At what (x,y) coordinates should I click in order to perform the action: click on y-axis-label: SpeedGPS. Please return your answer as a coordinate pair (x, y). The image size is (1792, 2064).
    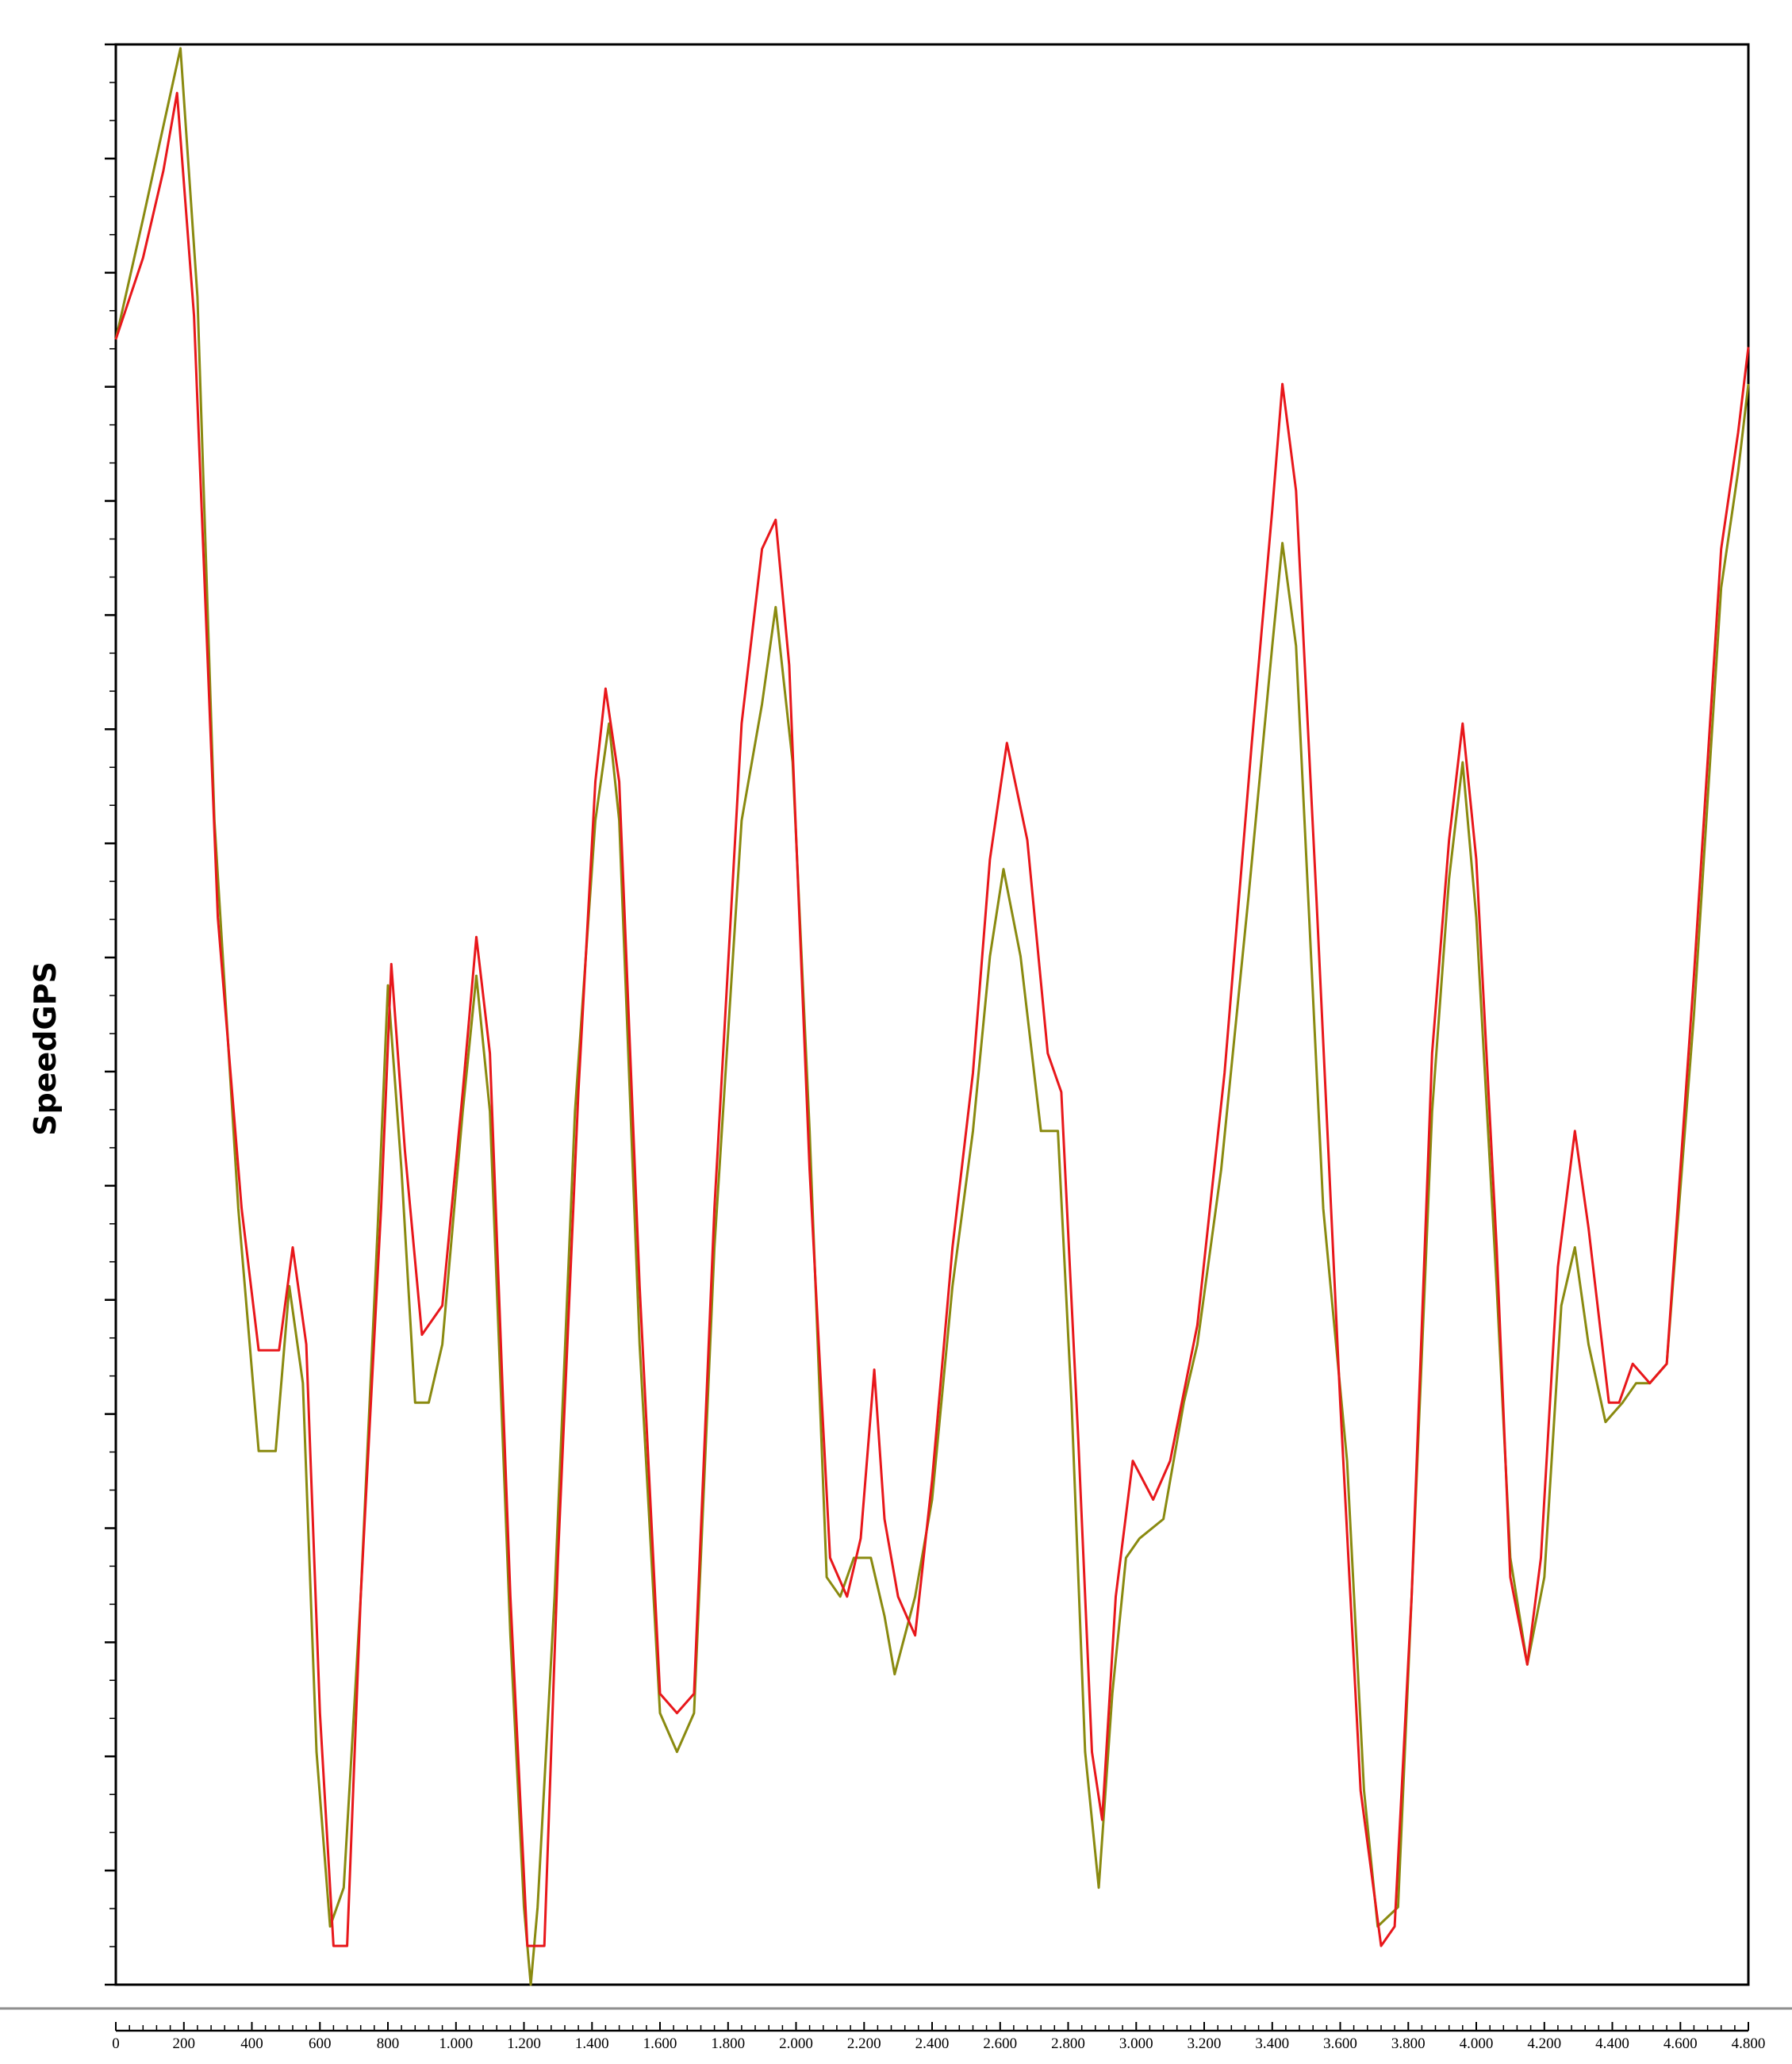
    Looking at the image, I should click on (45, 1048).